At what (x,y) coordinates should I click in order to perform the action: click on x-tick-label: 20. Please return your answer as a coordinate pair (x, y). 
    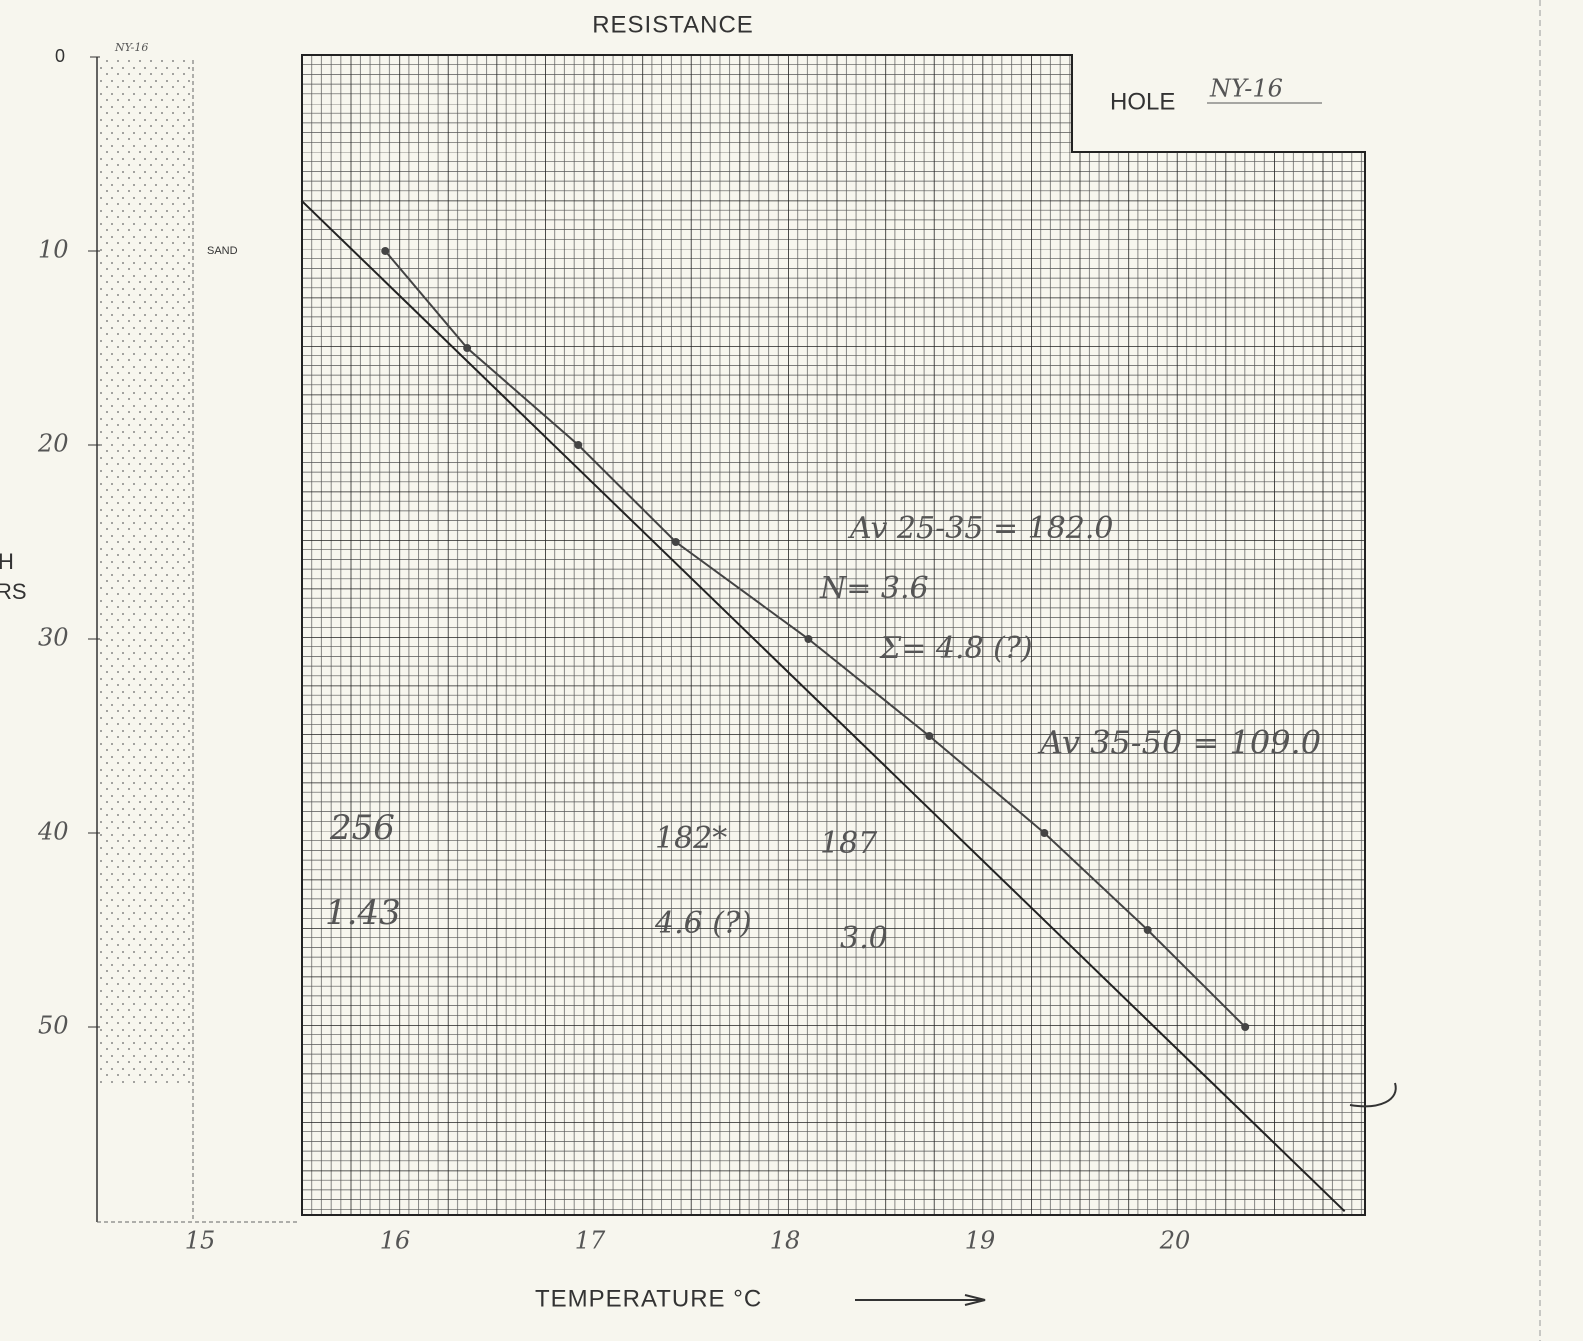
    Looking at the image, I should click on (1175, 1241).